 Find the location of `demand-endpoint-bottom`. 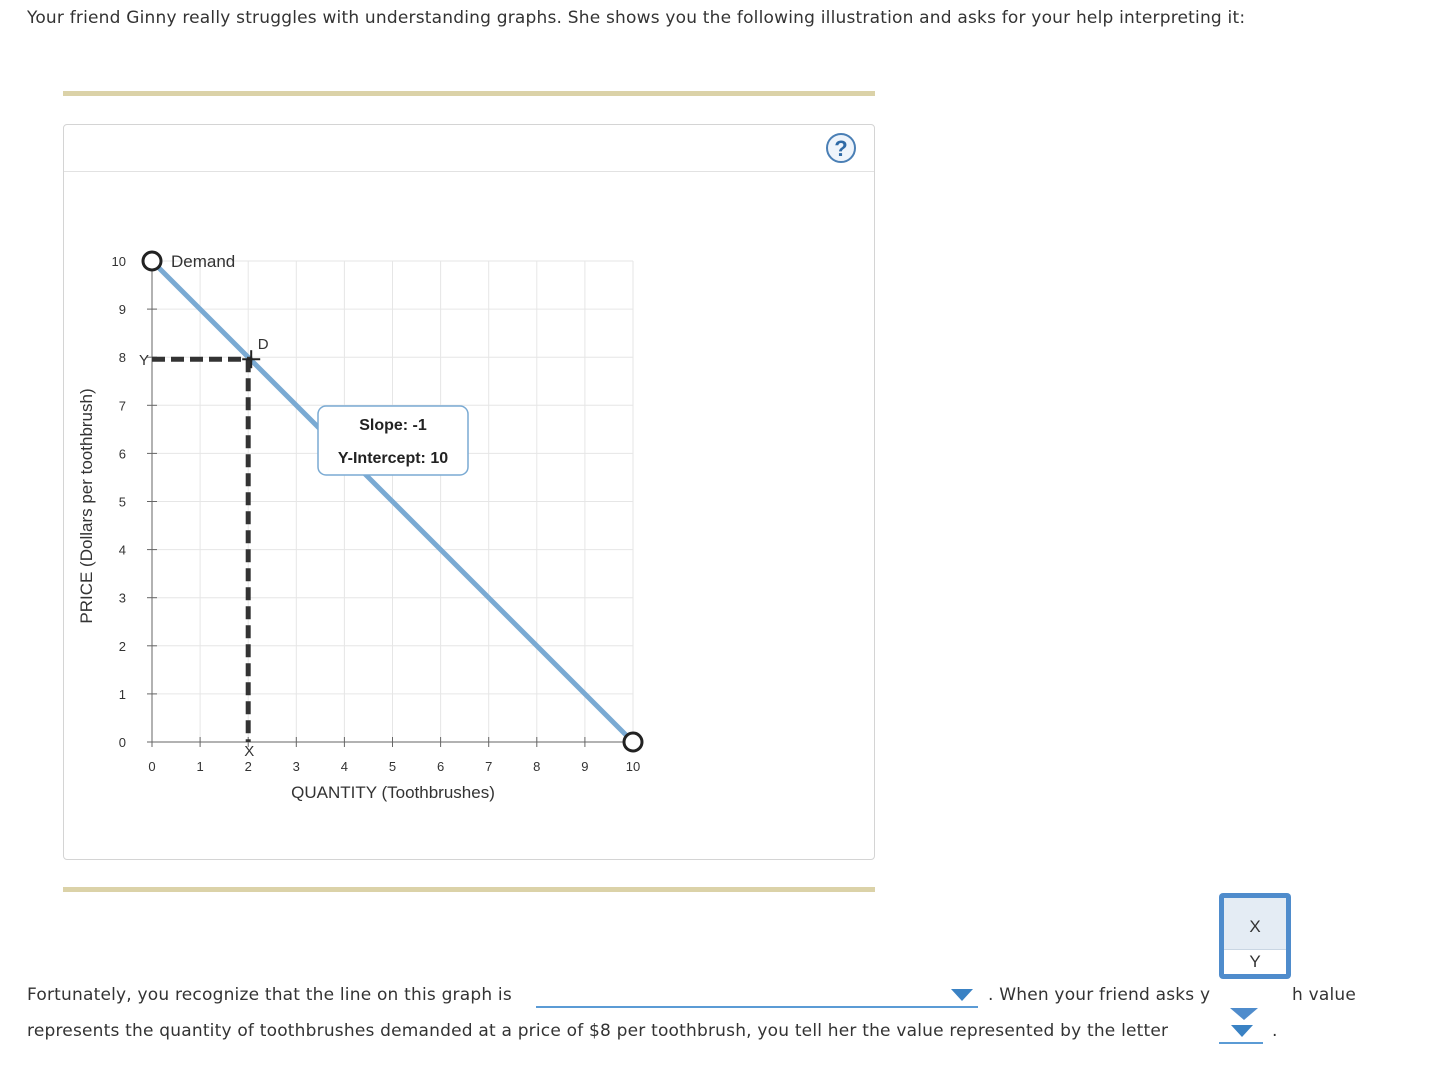

demand-endpoint-bottom is located at coordinates (633, 742).